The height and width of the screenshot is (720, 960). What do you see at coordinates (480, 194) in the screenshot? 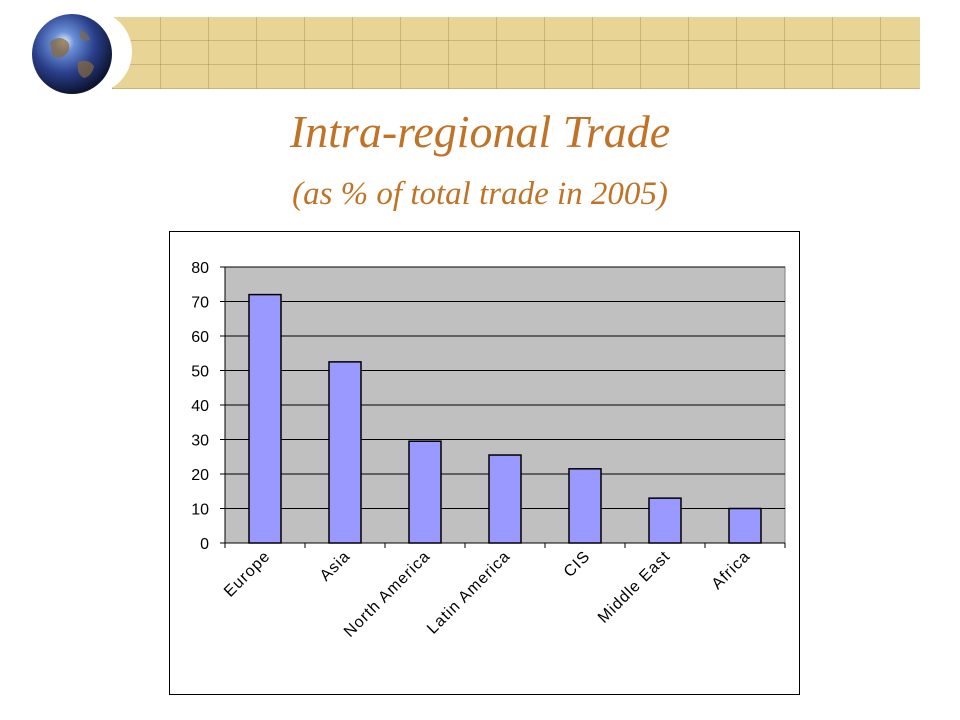
I see `slide-subtitle: (as % of total trade in 2005)` at bounding box center [480, 194].